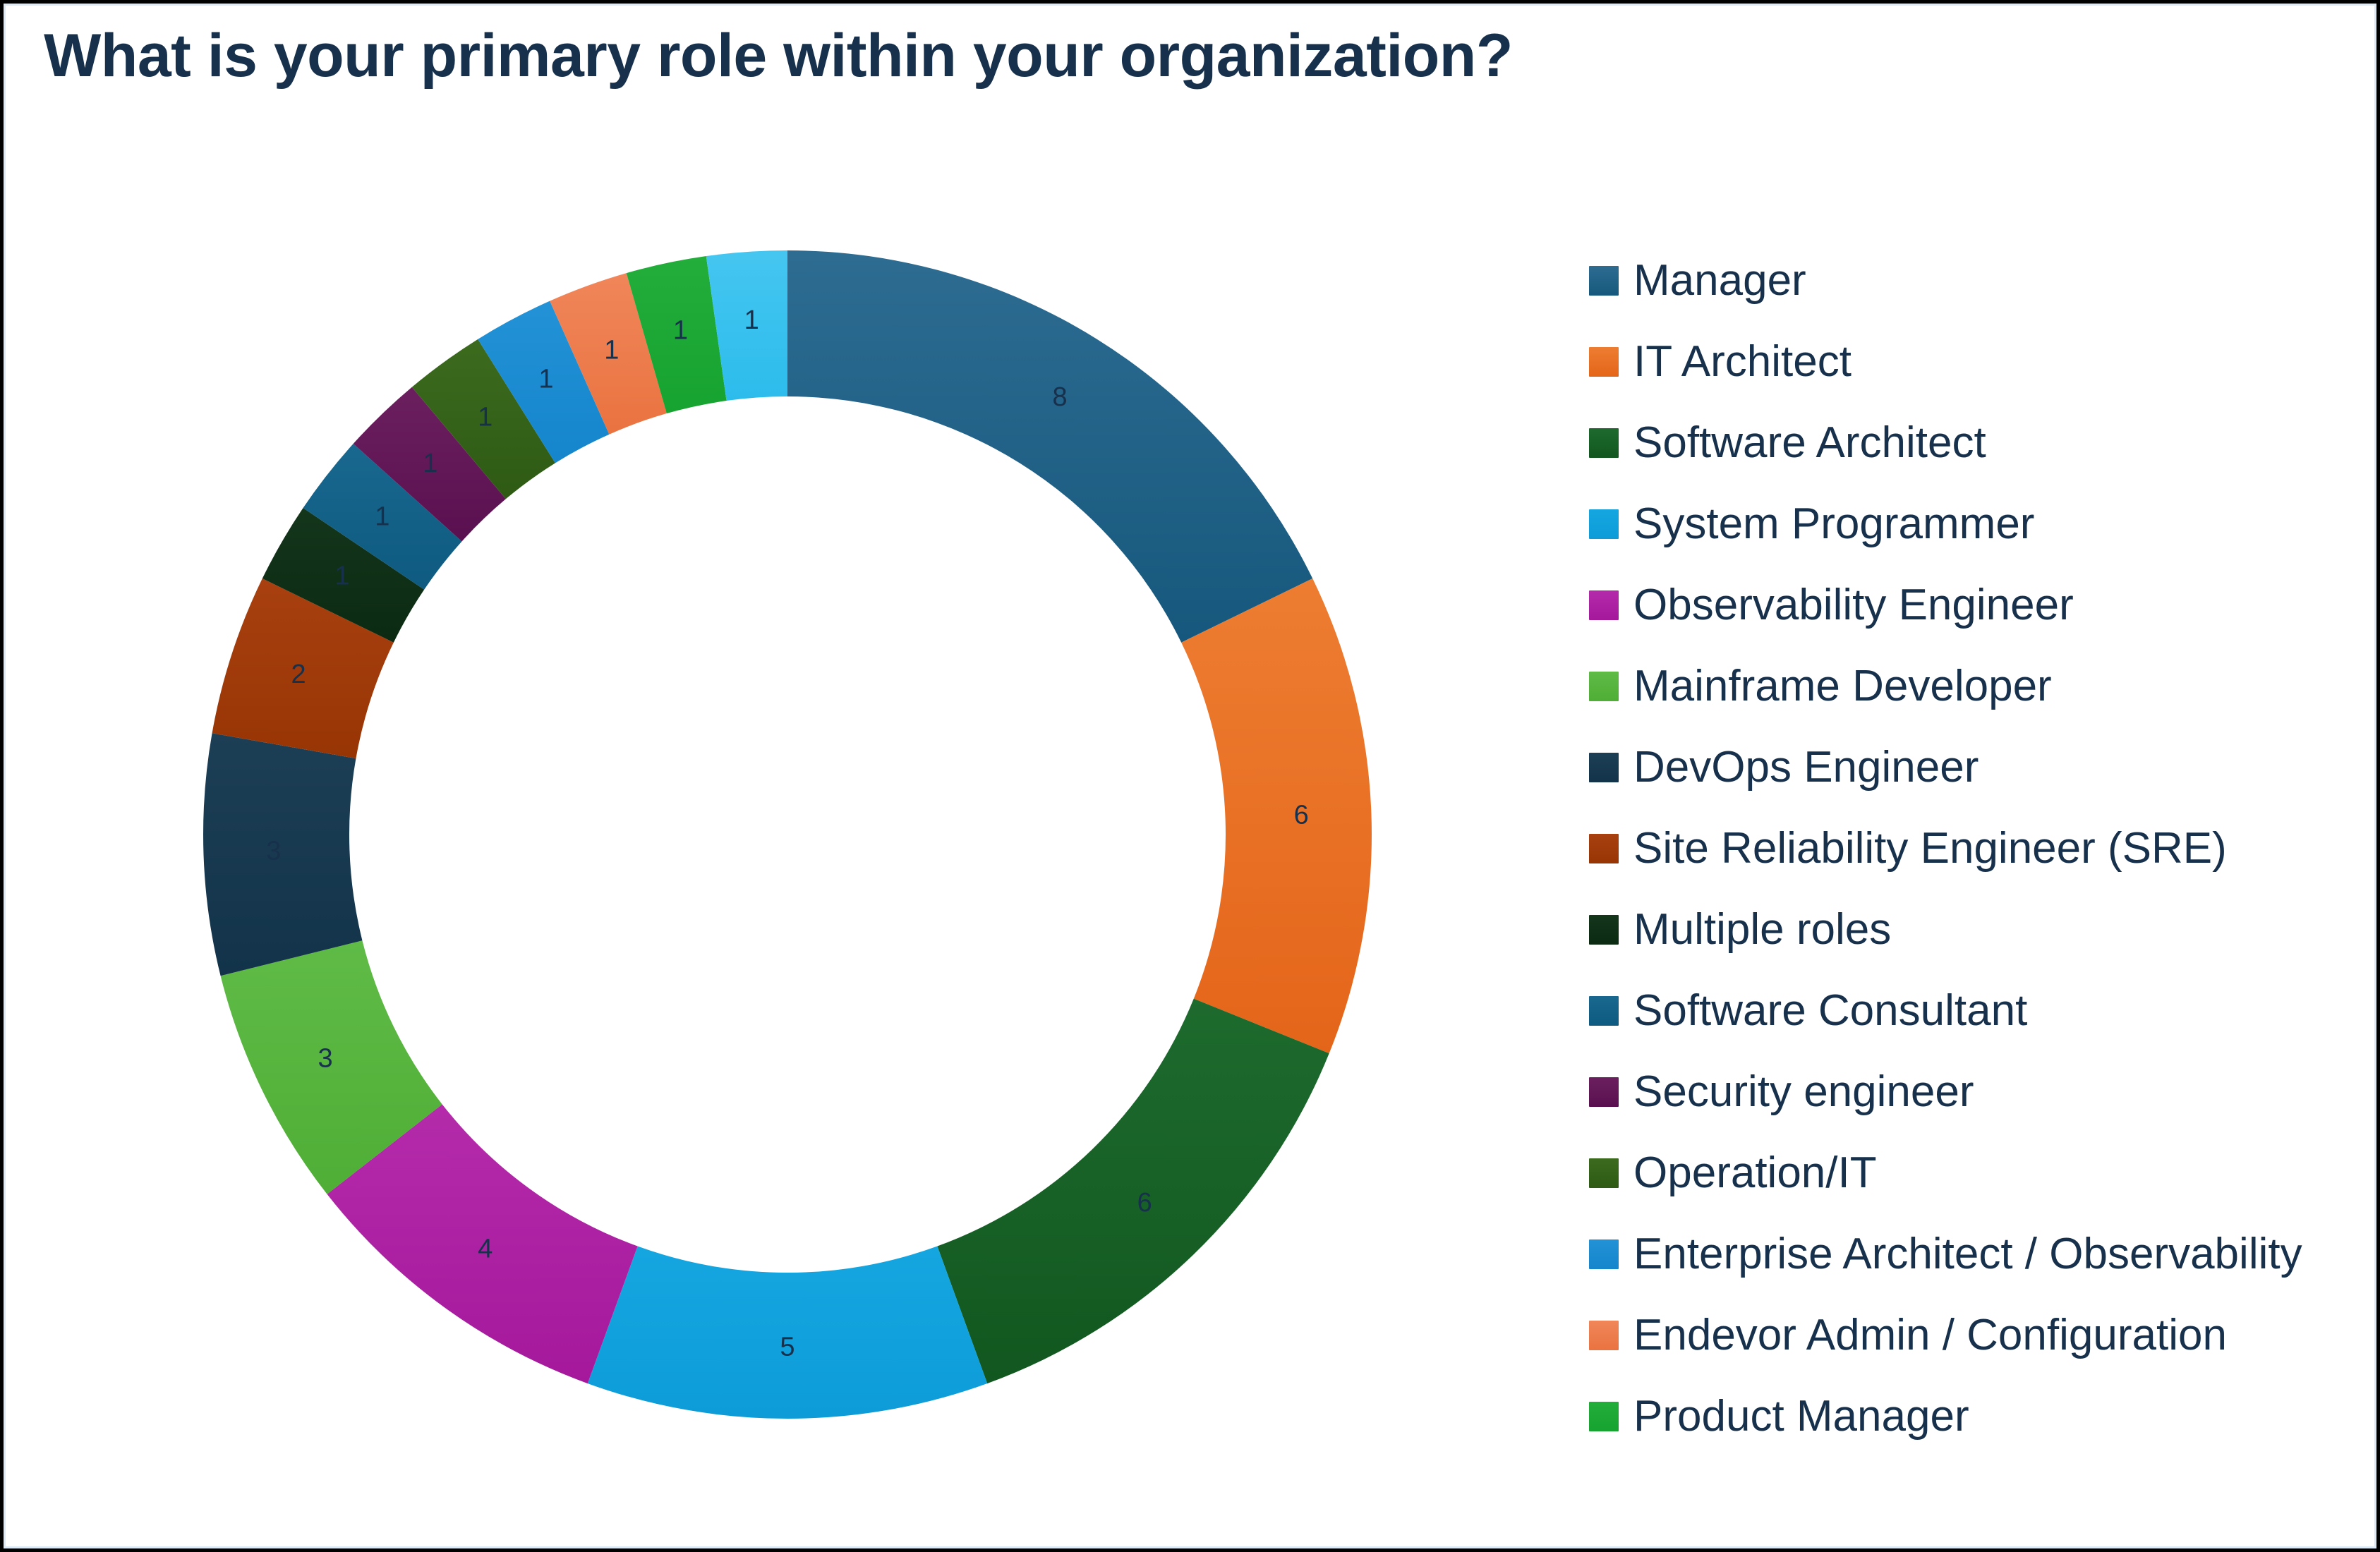  I want to click on slice-value-label: 2, so click(298, 674).